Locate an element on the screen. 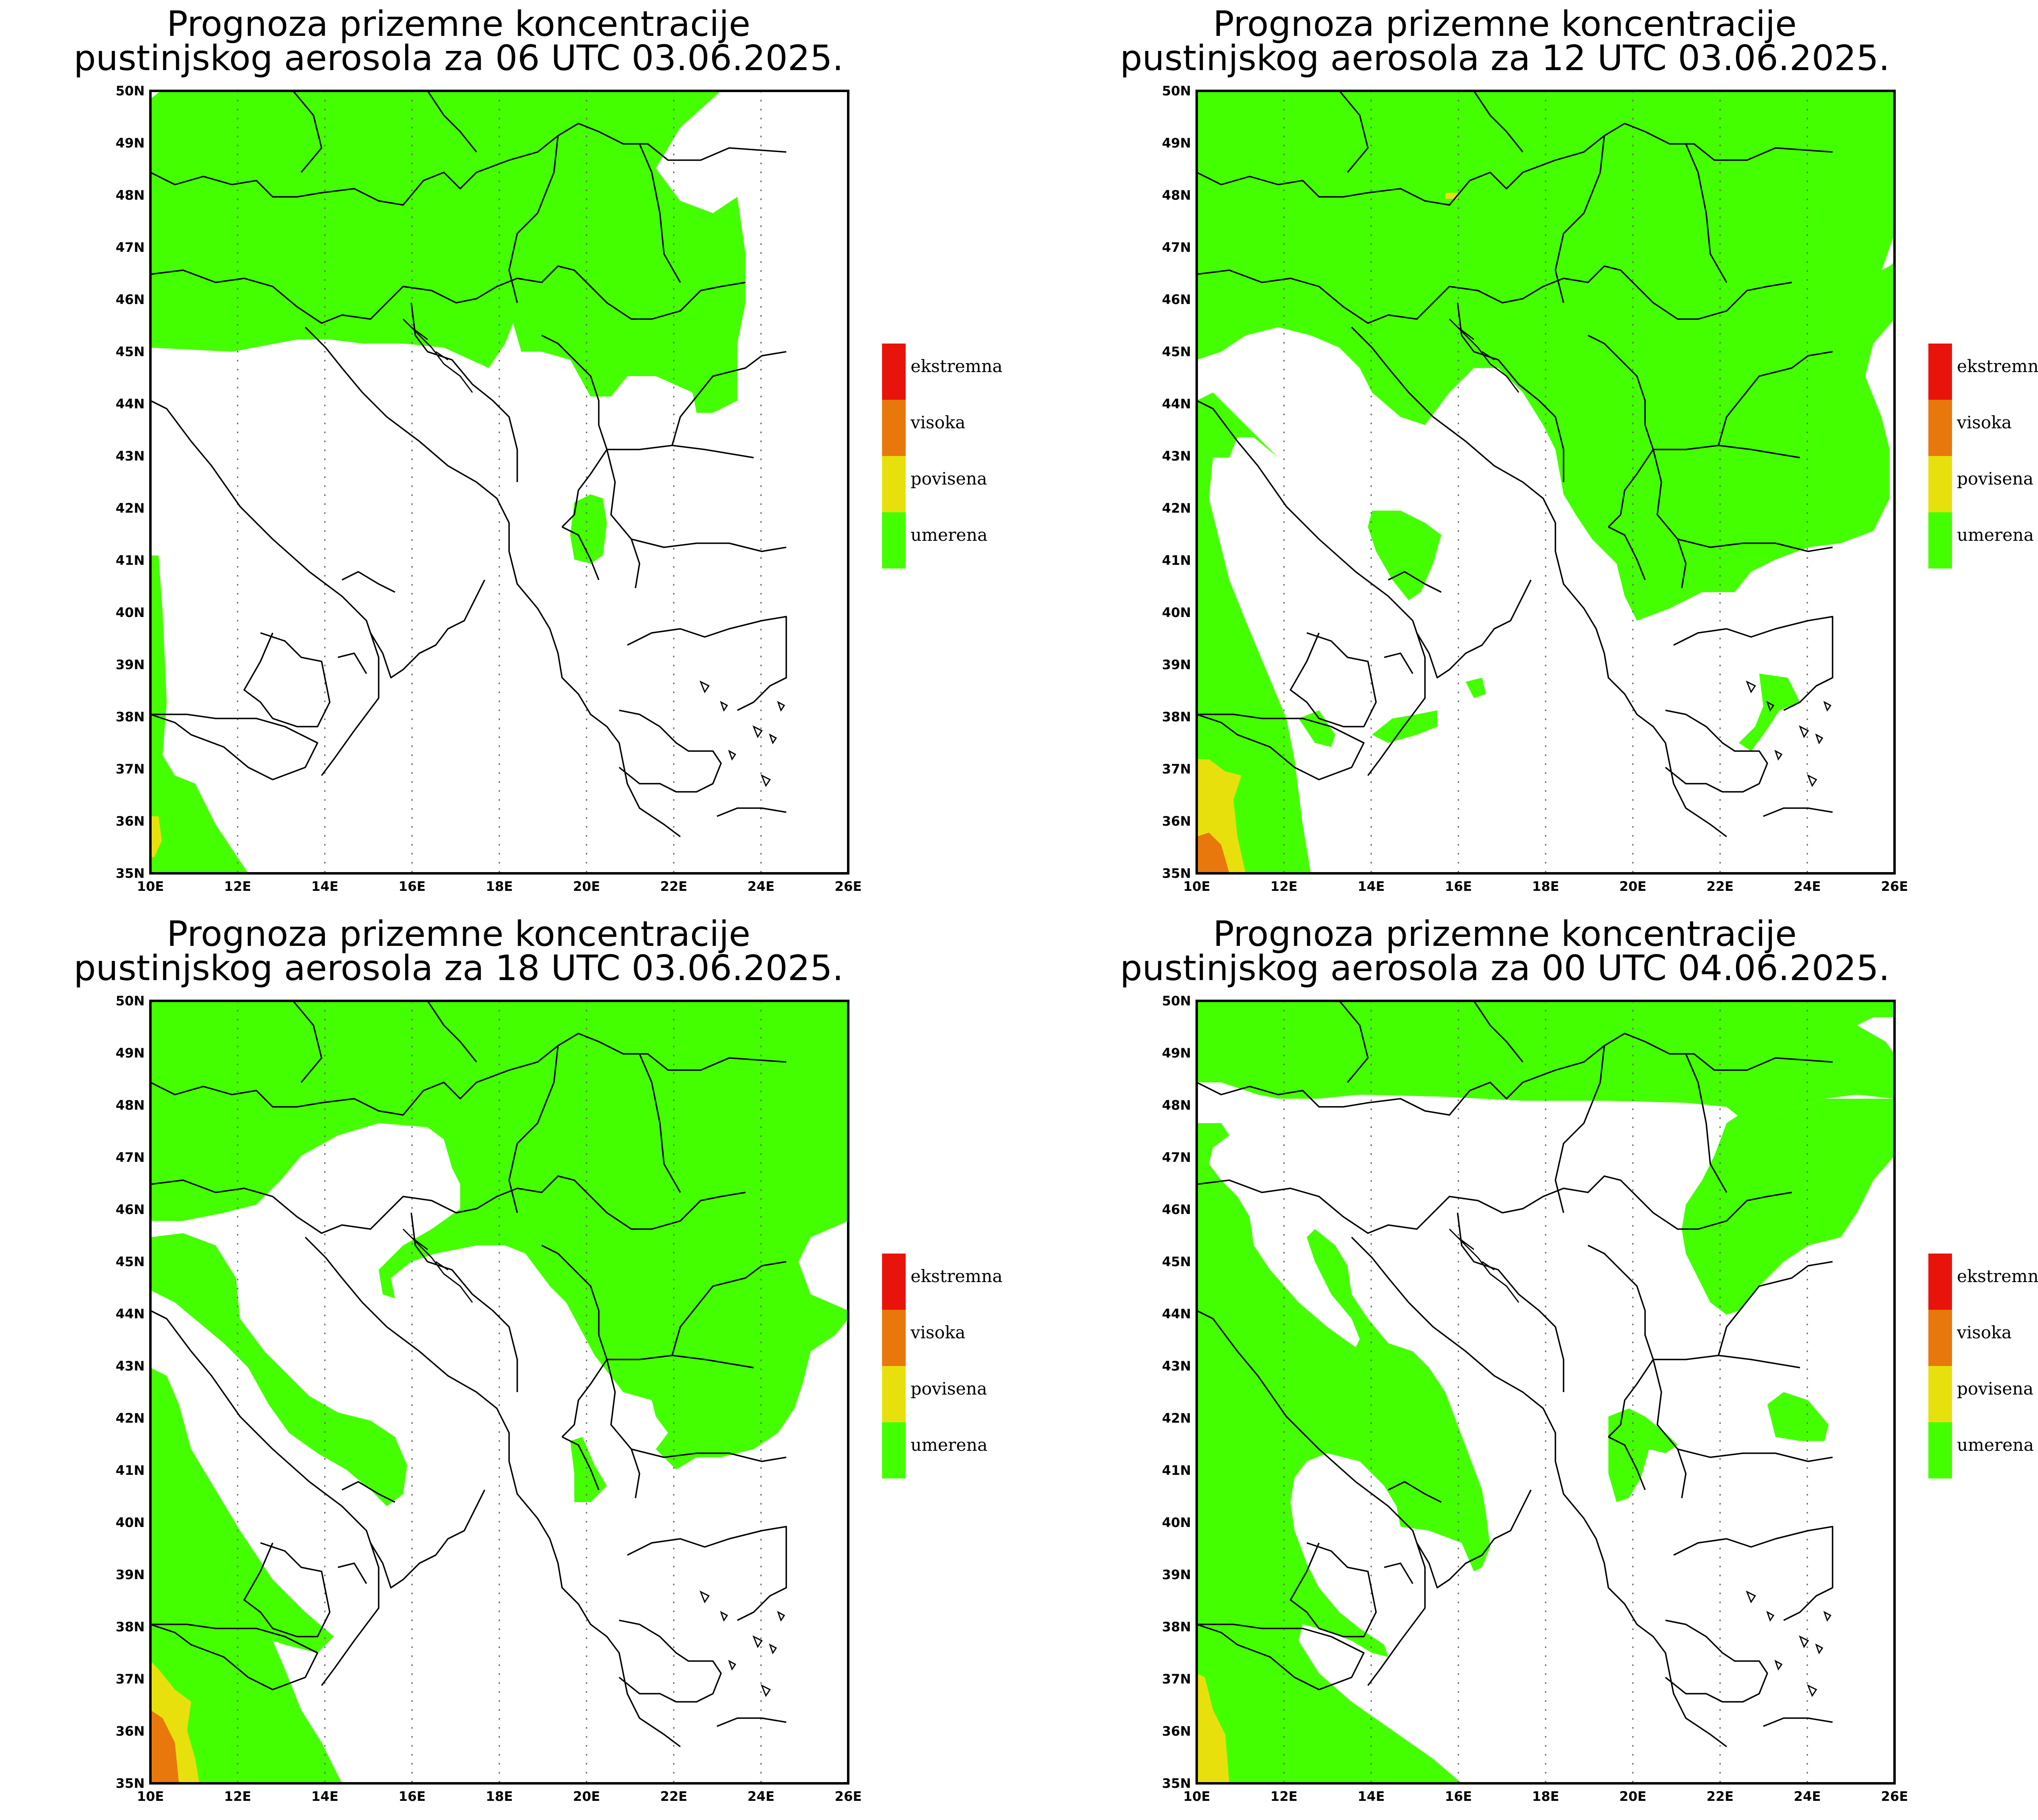 This screenshot has height=1820, width=2038. legend-swatch-ekstremna is located at coordinates (1940, 372).